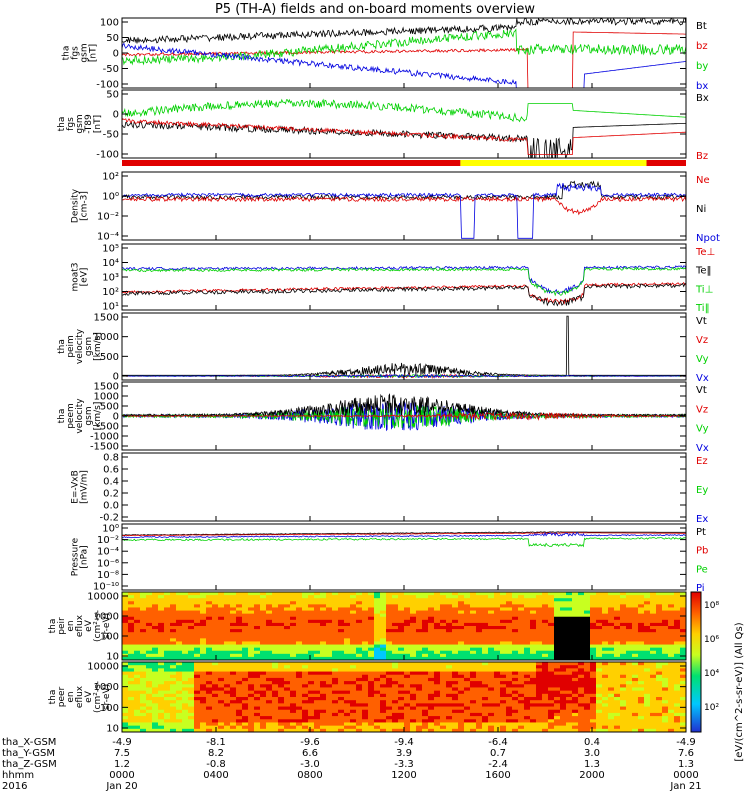 This screenshot has height=800, width=750. I want to click on x-axis-value: -3.3, so click(404, 764).